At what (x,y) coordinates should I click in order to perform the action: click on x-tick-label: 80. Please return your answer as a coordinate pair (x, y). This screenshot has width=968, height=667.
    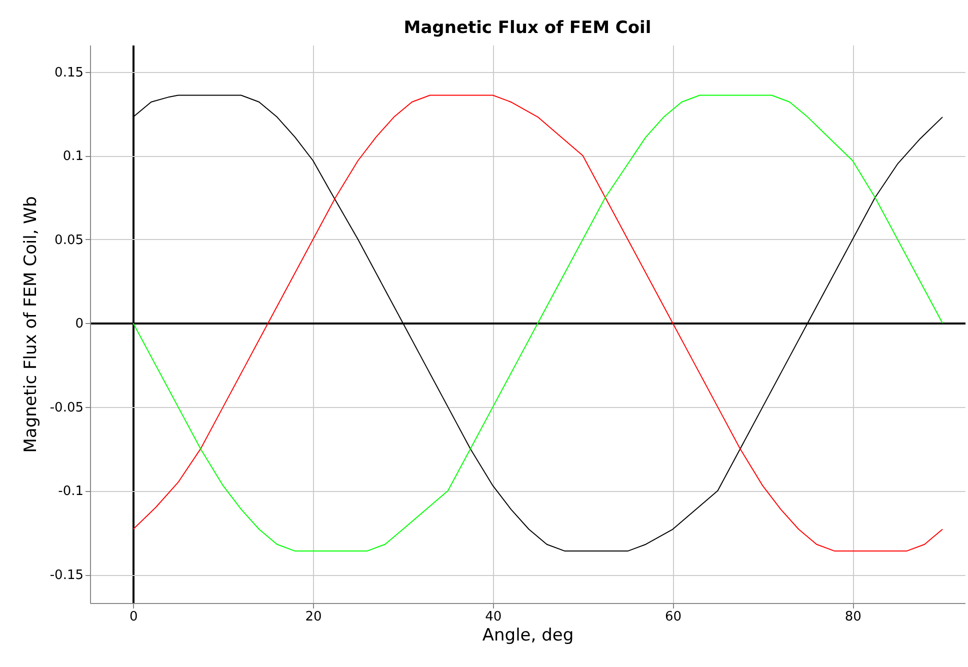
    Looking at the image, I should click on (853, 617).